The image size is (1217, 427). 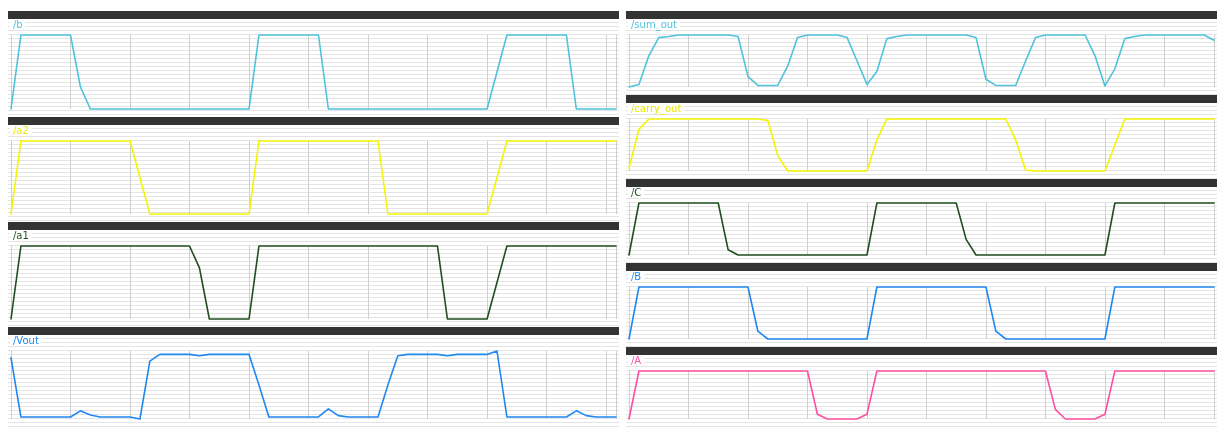 What do you see at coordinates (636, 360) in the screenshot?
I see `chart-title: /A` at bounding box center [636, 360].